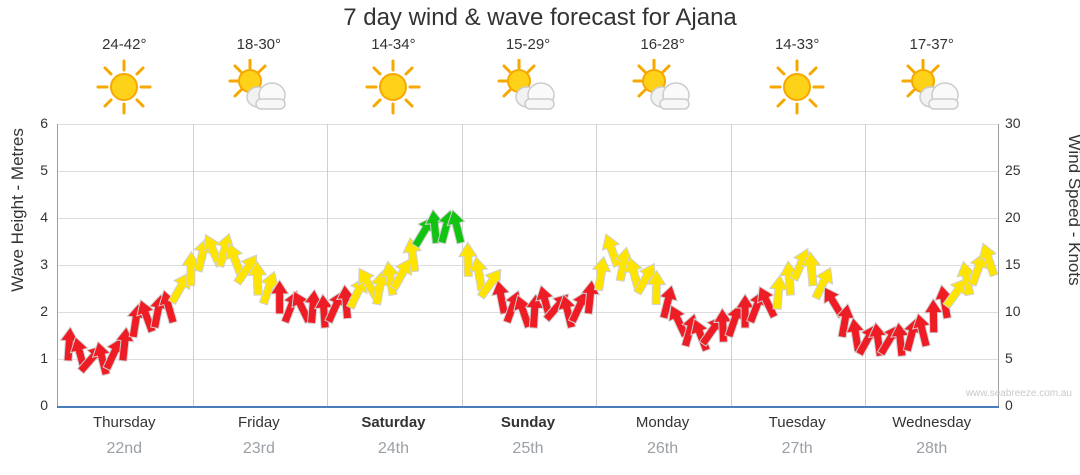 This screenshot has width=1080, height=475. I want to click on x-axis, so click(528, 407).